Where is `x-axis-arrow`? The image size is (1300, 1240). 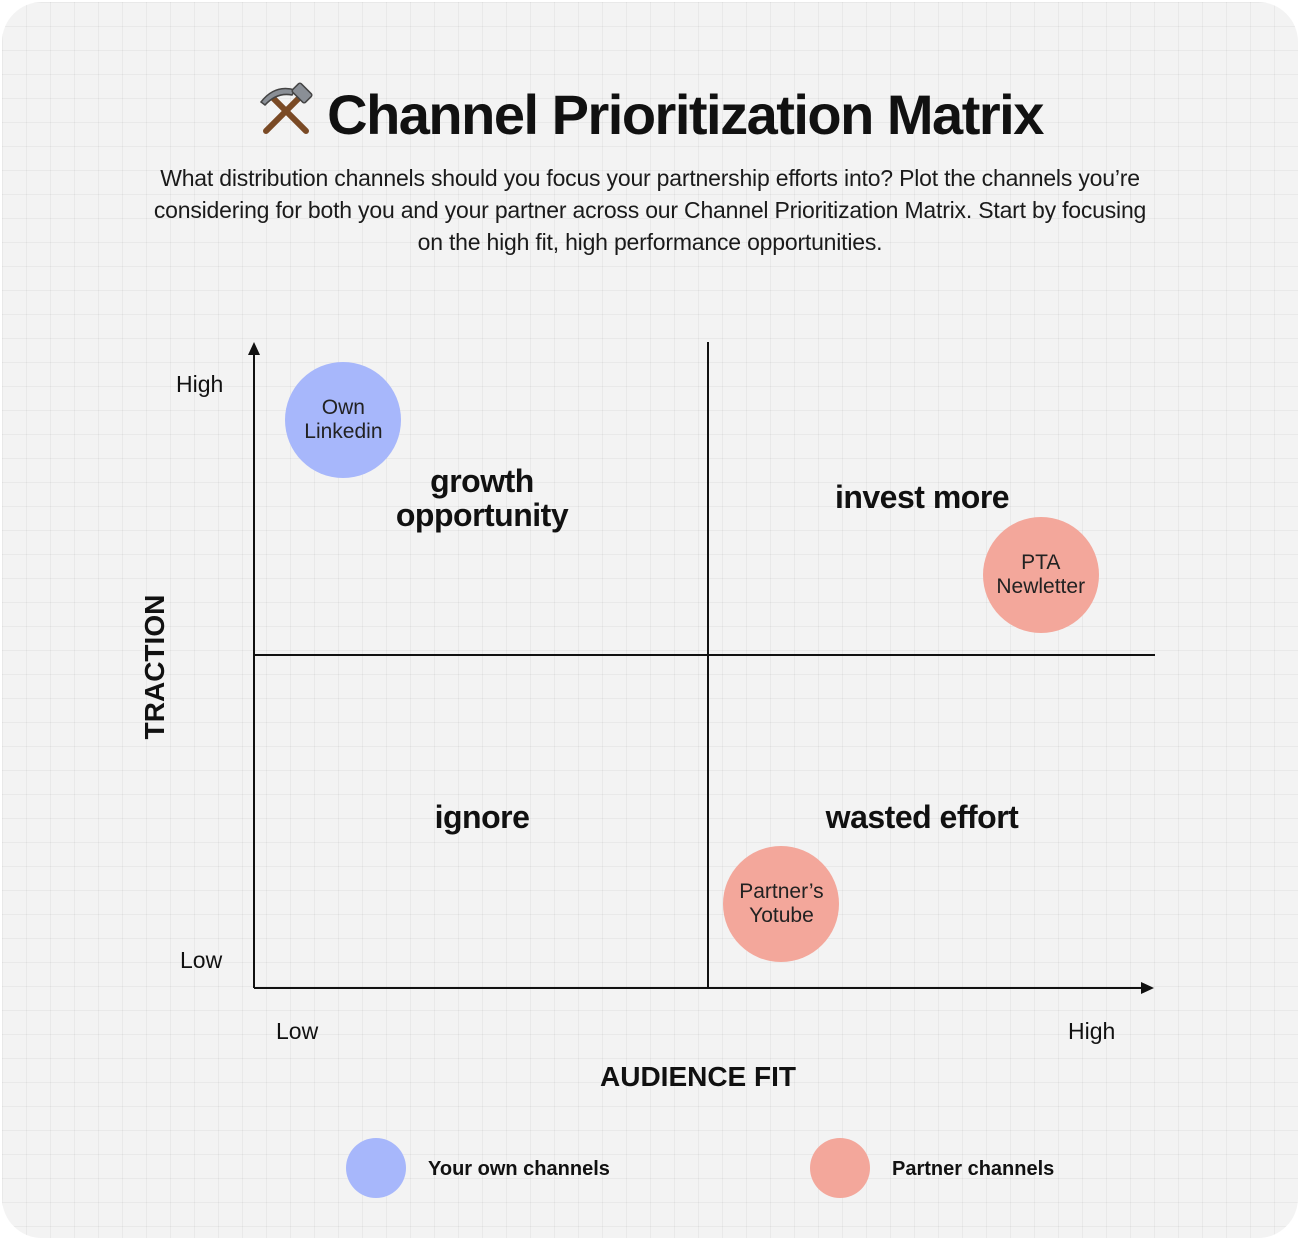
x-axis-arrow is located at coordinates (1147, 988).